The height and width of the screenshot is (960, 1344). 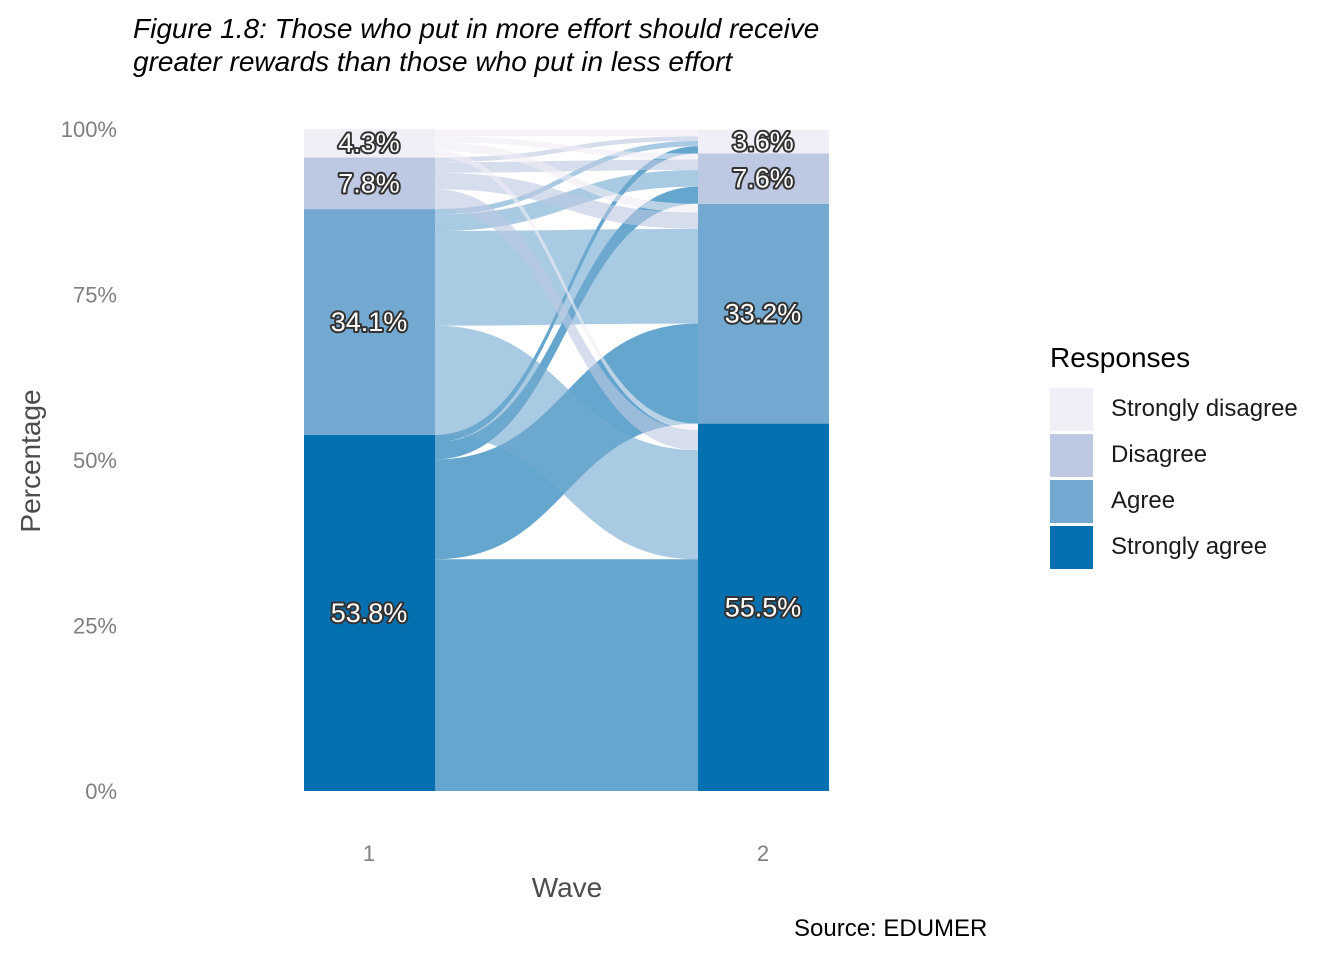 What do you see at coordinates (95, 626) in the screenshot?
I see `y-tick-label: 25%` at bounding box center [95, 626].